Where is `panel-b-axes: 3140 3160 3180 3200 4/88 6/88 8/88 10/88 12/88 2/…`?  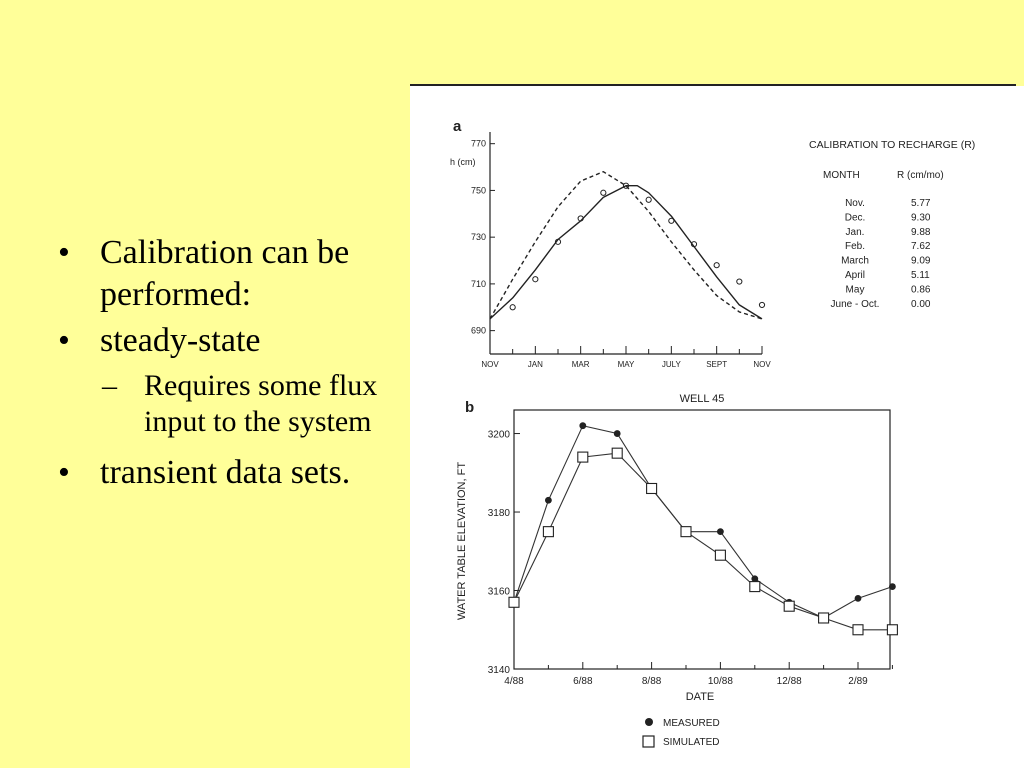 panel-b-axes: 3140 3160 3180 3200 4/88 6/88 8/88 10/88 12/88 2/… is located at coordinates (690, 548).